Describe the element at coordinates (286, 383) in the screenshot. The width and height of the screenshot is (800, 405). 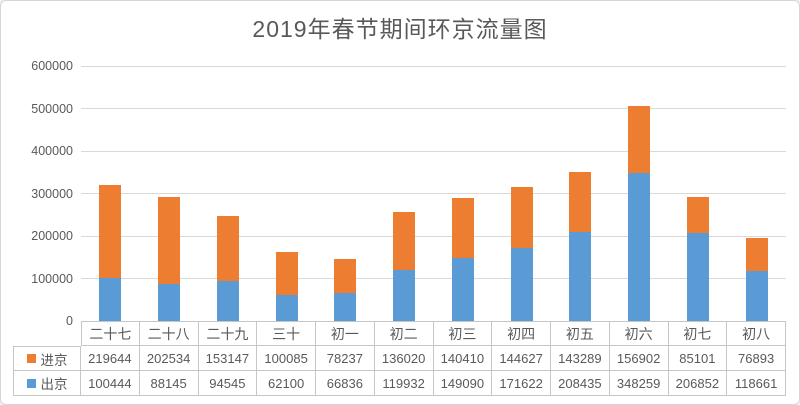
I see `table-value-cell: 62100` at that location.